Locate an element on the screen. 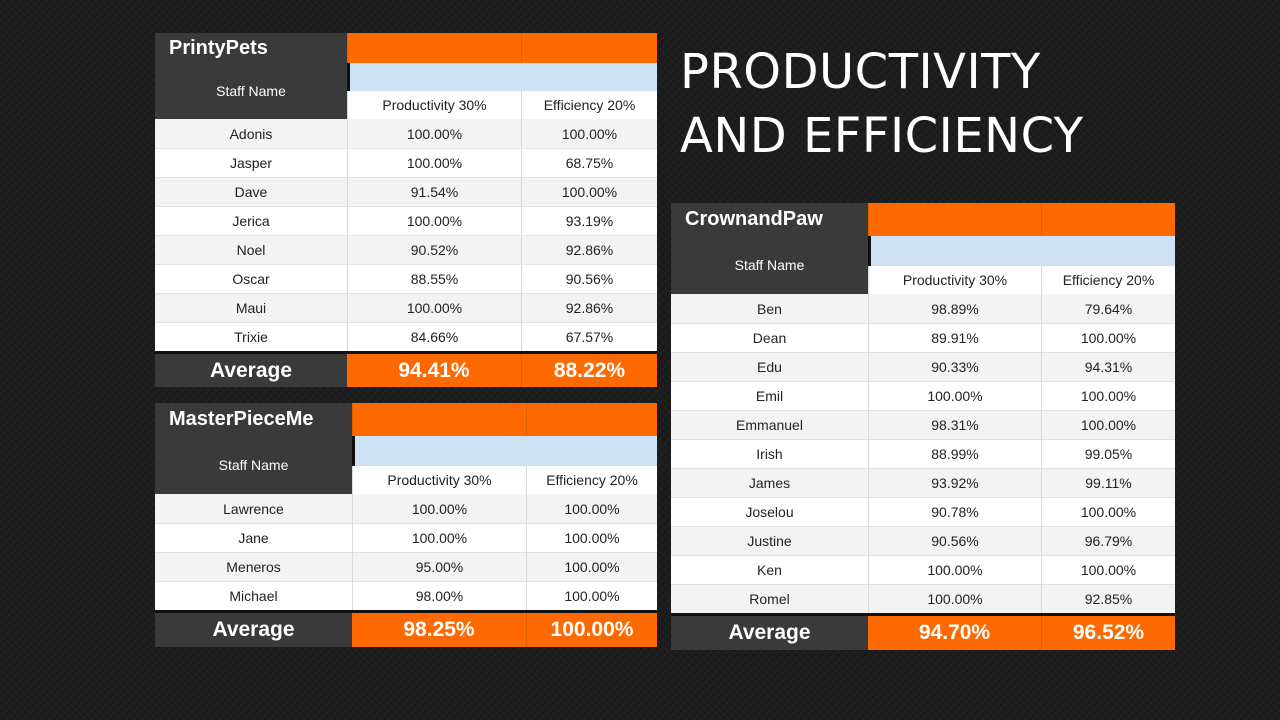  productivity-cell: 93.92% is located at coordinates (954, 482).